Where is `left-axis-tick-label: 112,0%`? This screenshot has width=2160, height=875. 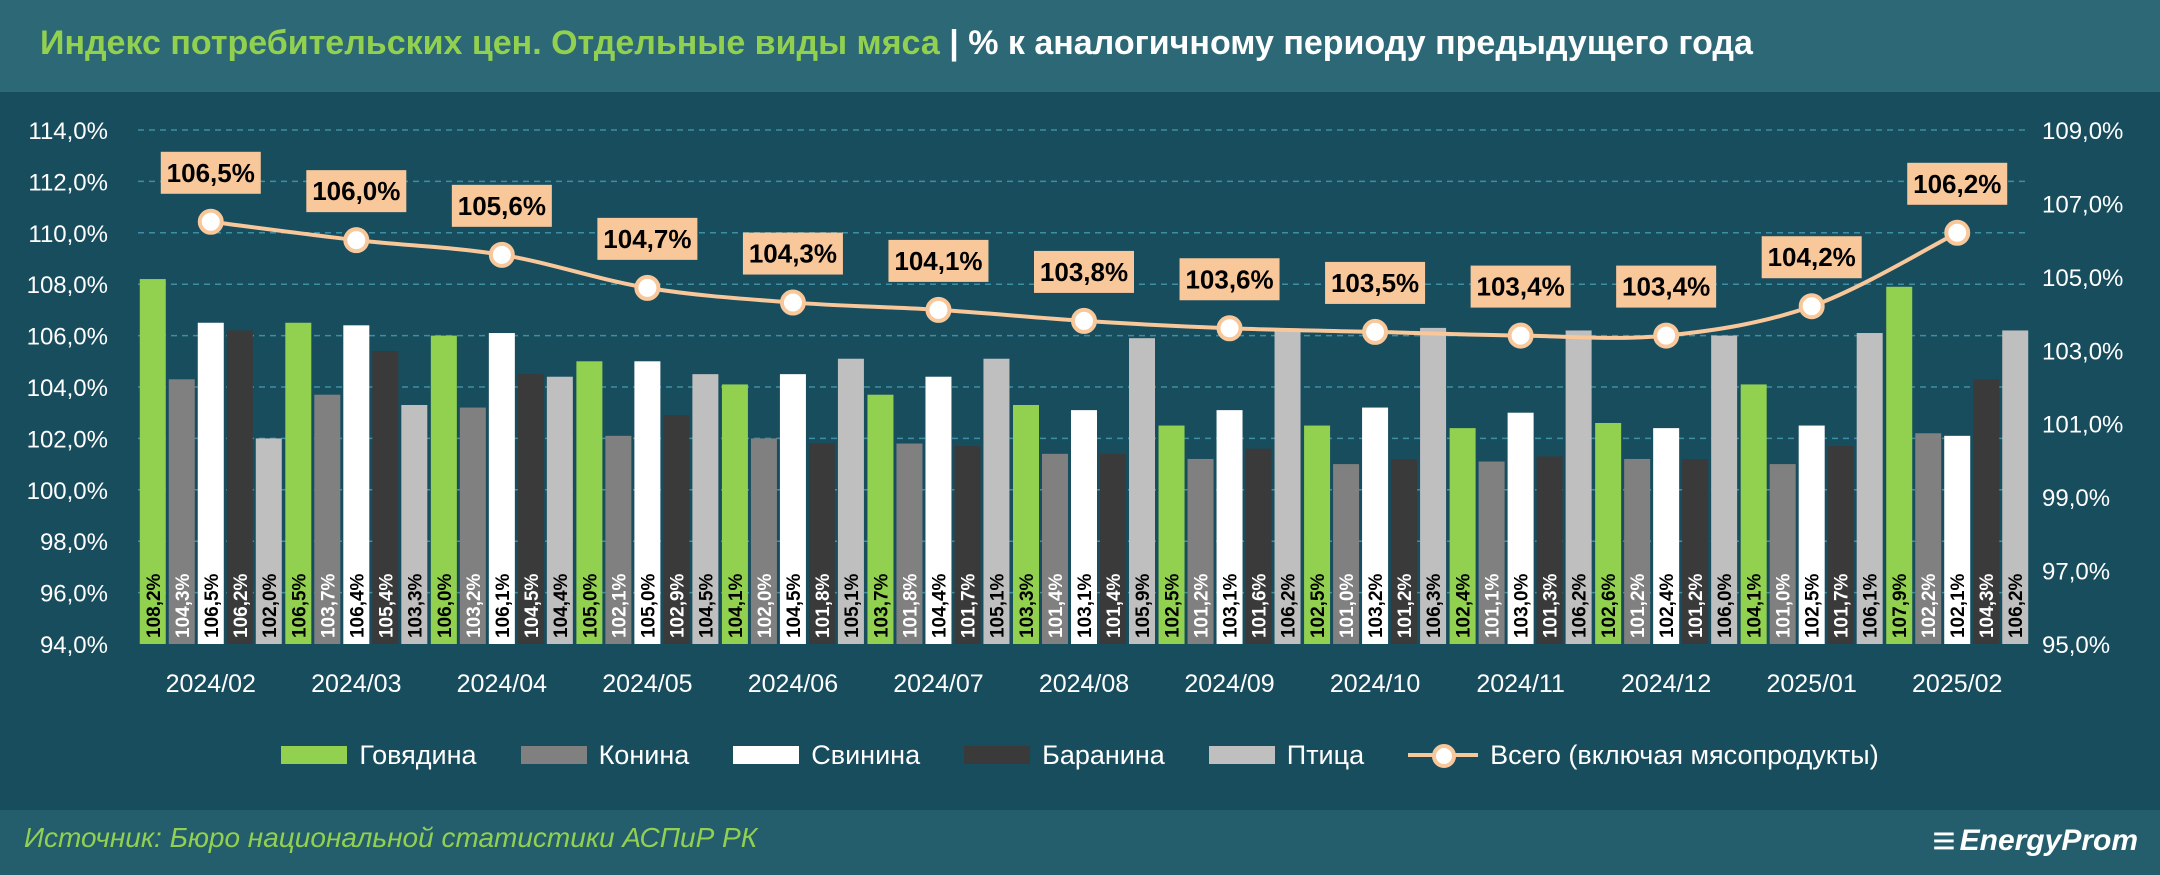 left-axis-tick-label: 112,0% is located at coordinates (68, 182).